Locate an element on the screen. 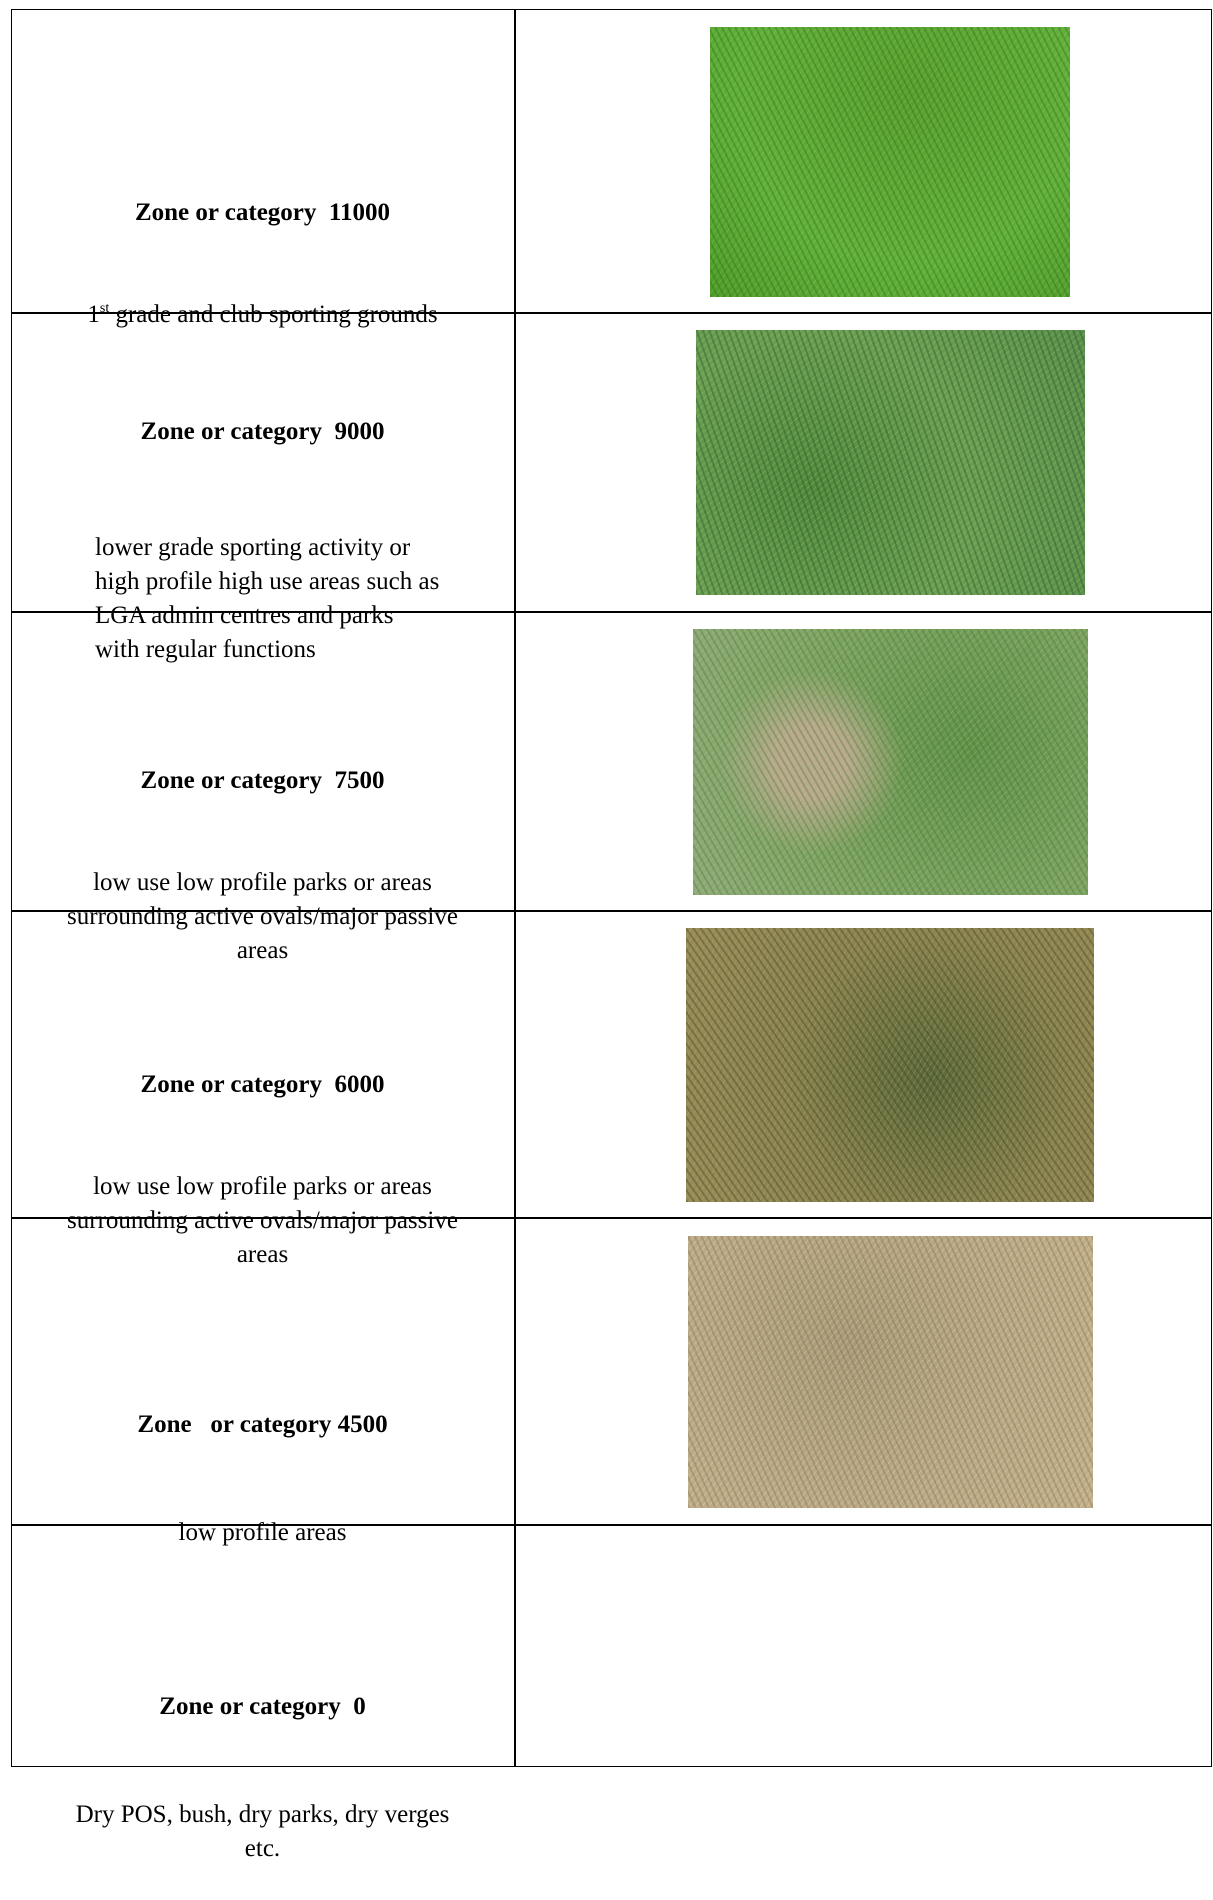 Image resolution: width=1213 pixels, height=1900 pixels. description-line: LGA admin centres and parks is located at coordinates (244, 615).